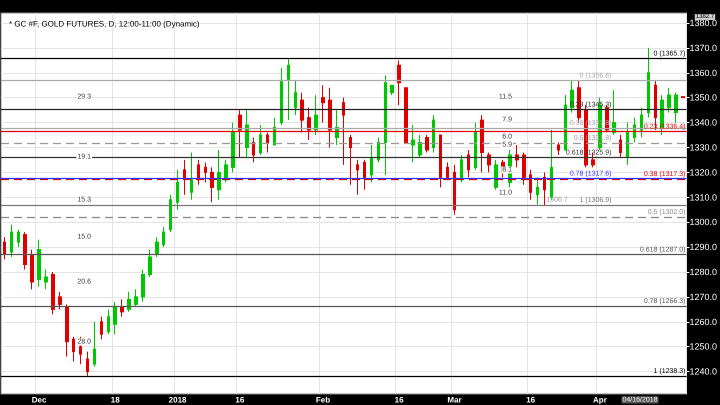 This screenshot has height=405, width=720. I want to click on x-tick-label: Mar, so click(454, 400).